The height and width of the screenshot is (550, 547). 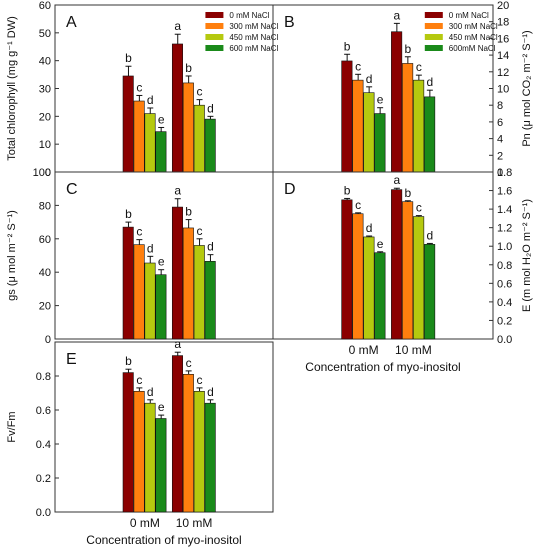 What do you see at coordinates (527, 255) in the screenshot?
I see `y-axis-label: E (m mol H₂O m⁻² S⁻¹)` at bounding box center [527, 255].